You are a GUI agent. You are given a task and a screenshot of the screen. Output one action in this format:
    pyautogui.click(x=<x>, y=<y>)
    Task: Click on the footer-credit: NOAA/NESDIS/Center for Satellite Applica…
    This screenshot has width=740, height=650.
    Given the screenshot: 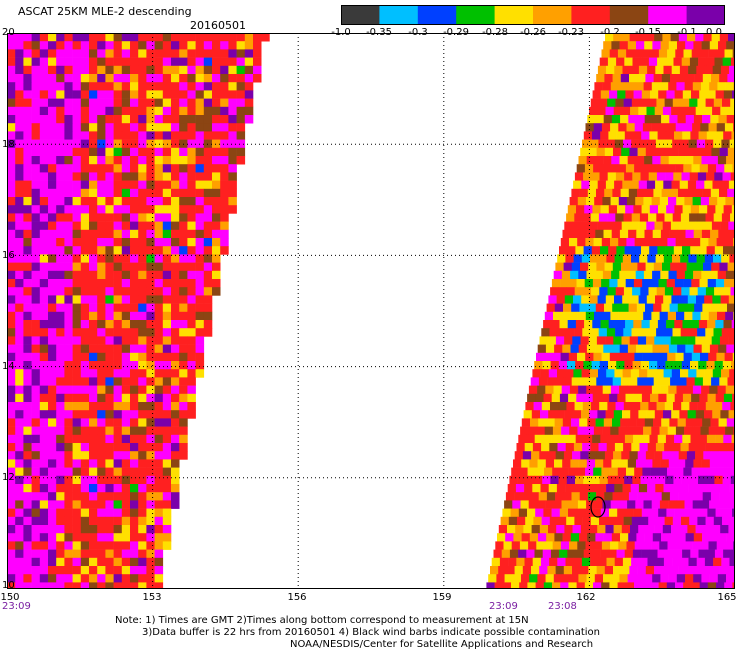 What is the action you would take?
    pyautogui.click(x=442, y=644)
    